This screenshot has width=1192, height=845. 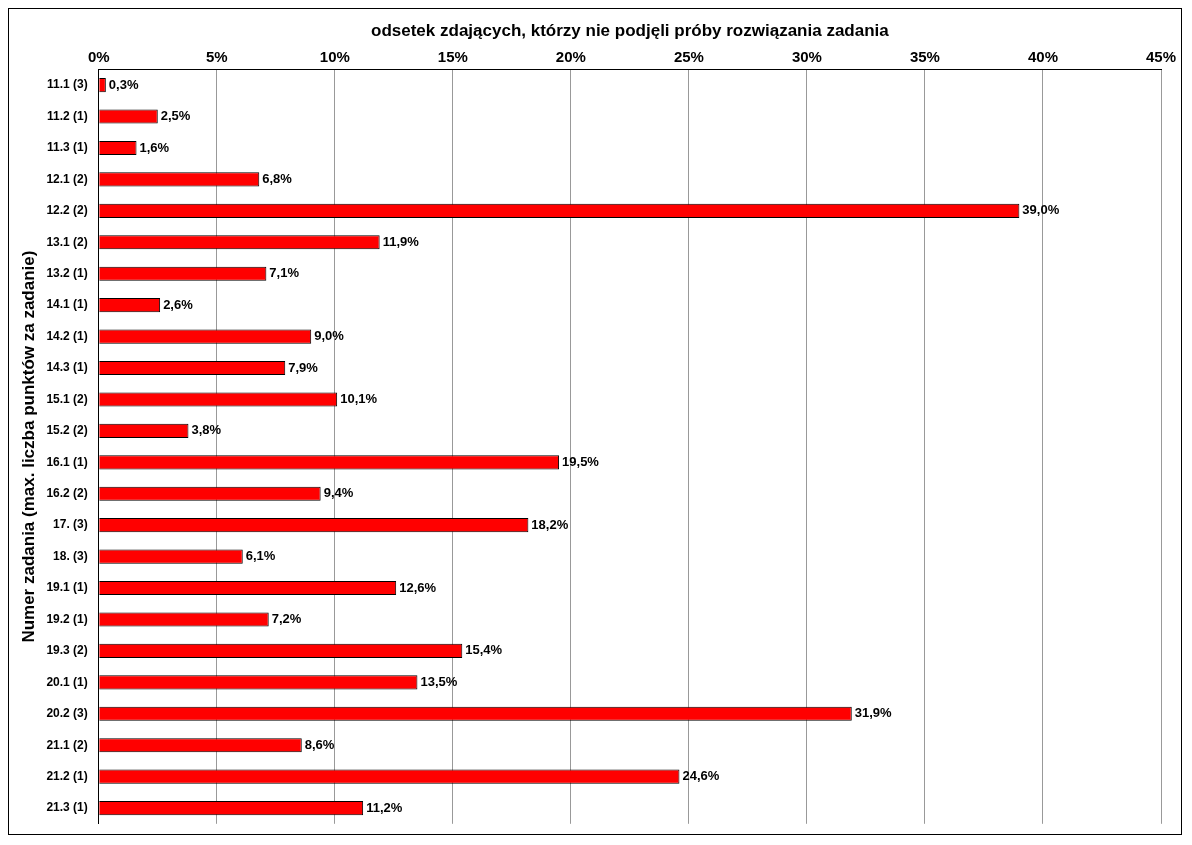 What do you see at coordinates (334, 56) in the screenshot?
I see `x-tick-label: 10%` at bounding box center [334, 56].